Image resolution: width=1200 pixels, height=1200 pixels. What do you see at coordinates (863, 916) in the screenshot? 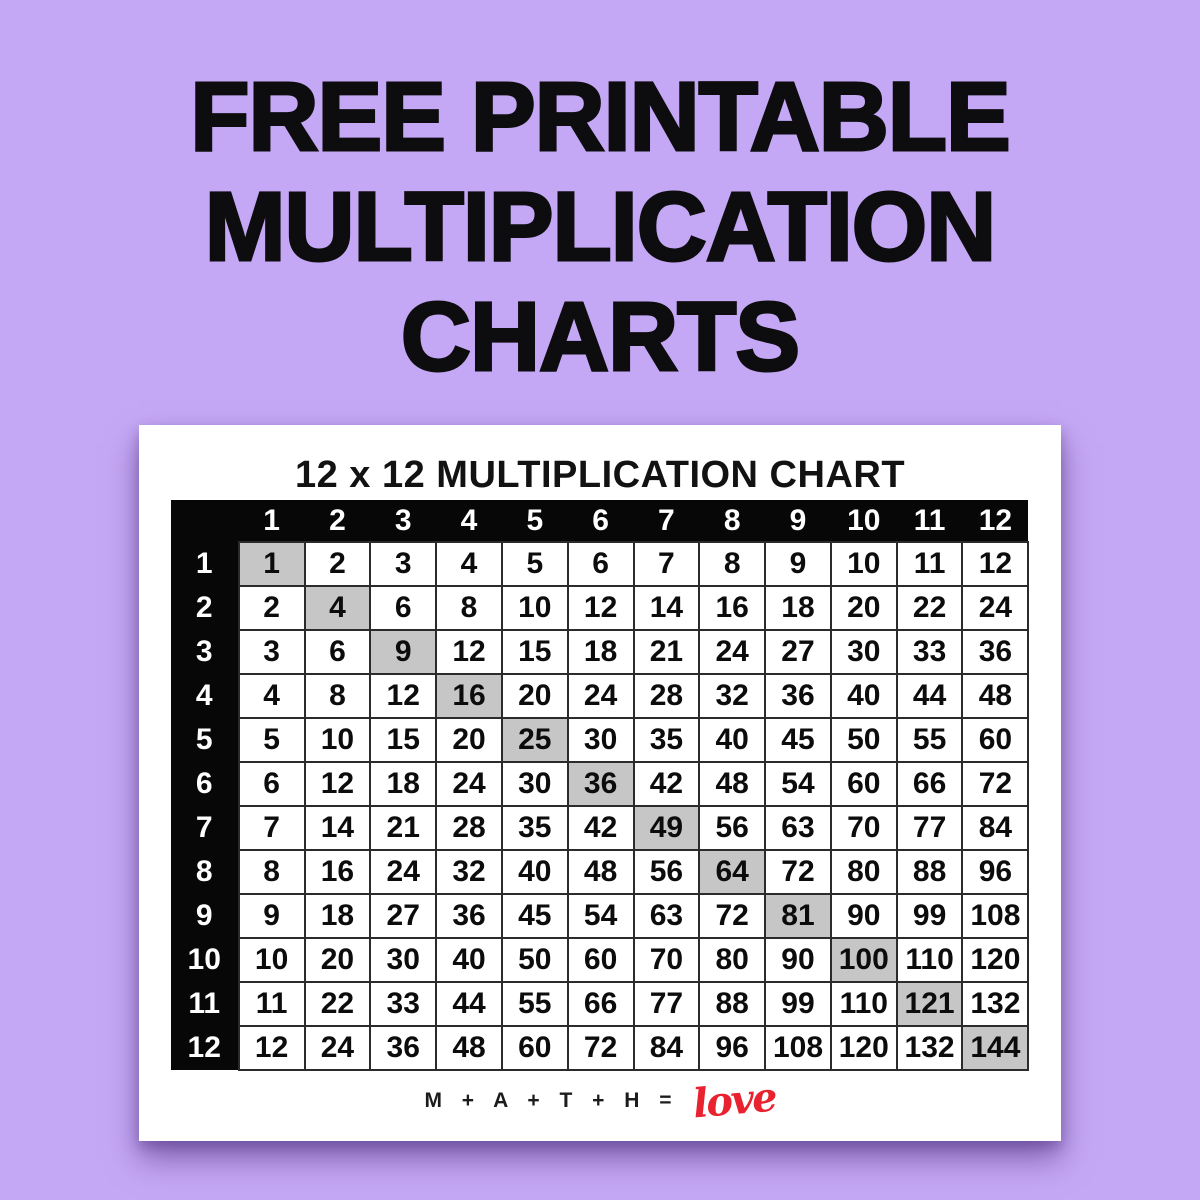
I see `table-cell: 90` at bounding box center [863, 916].